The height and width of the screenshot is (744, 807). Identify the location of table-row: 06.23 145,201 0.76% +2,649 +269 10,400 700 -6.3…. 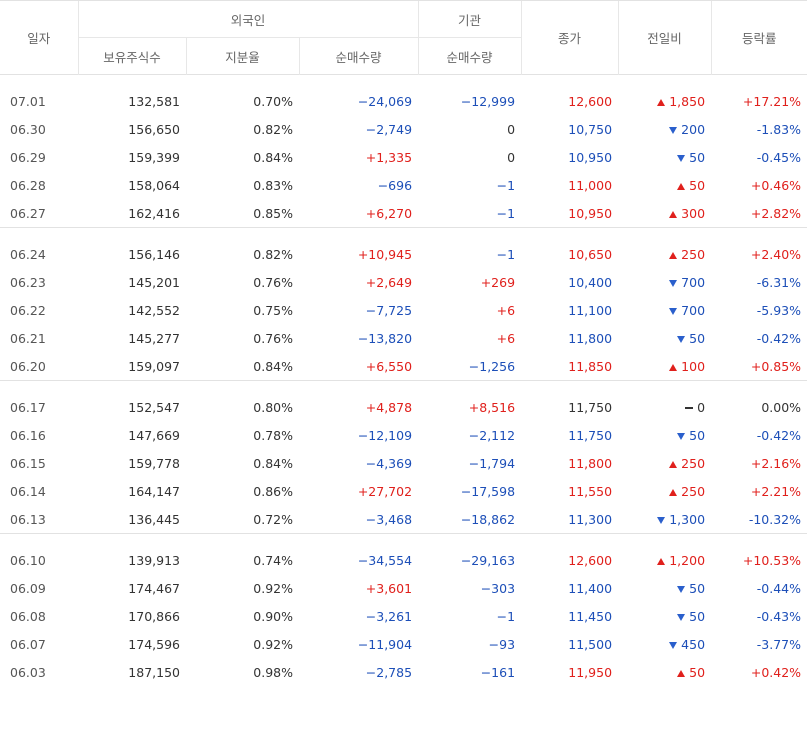
(403, 282).